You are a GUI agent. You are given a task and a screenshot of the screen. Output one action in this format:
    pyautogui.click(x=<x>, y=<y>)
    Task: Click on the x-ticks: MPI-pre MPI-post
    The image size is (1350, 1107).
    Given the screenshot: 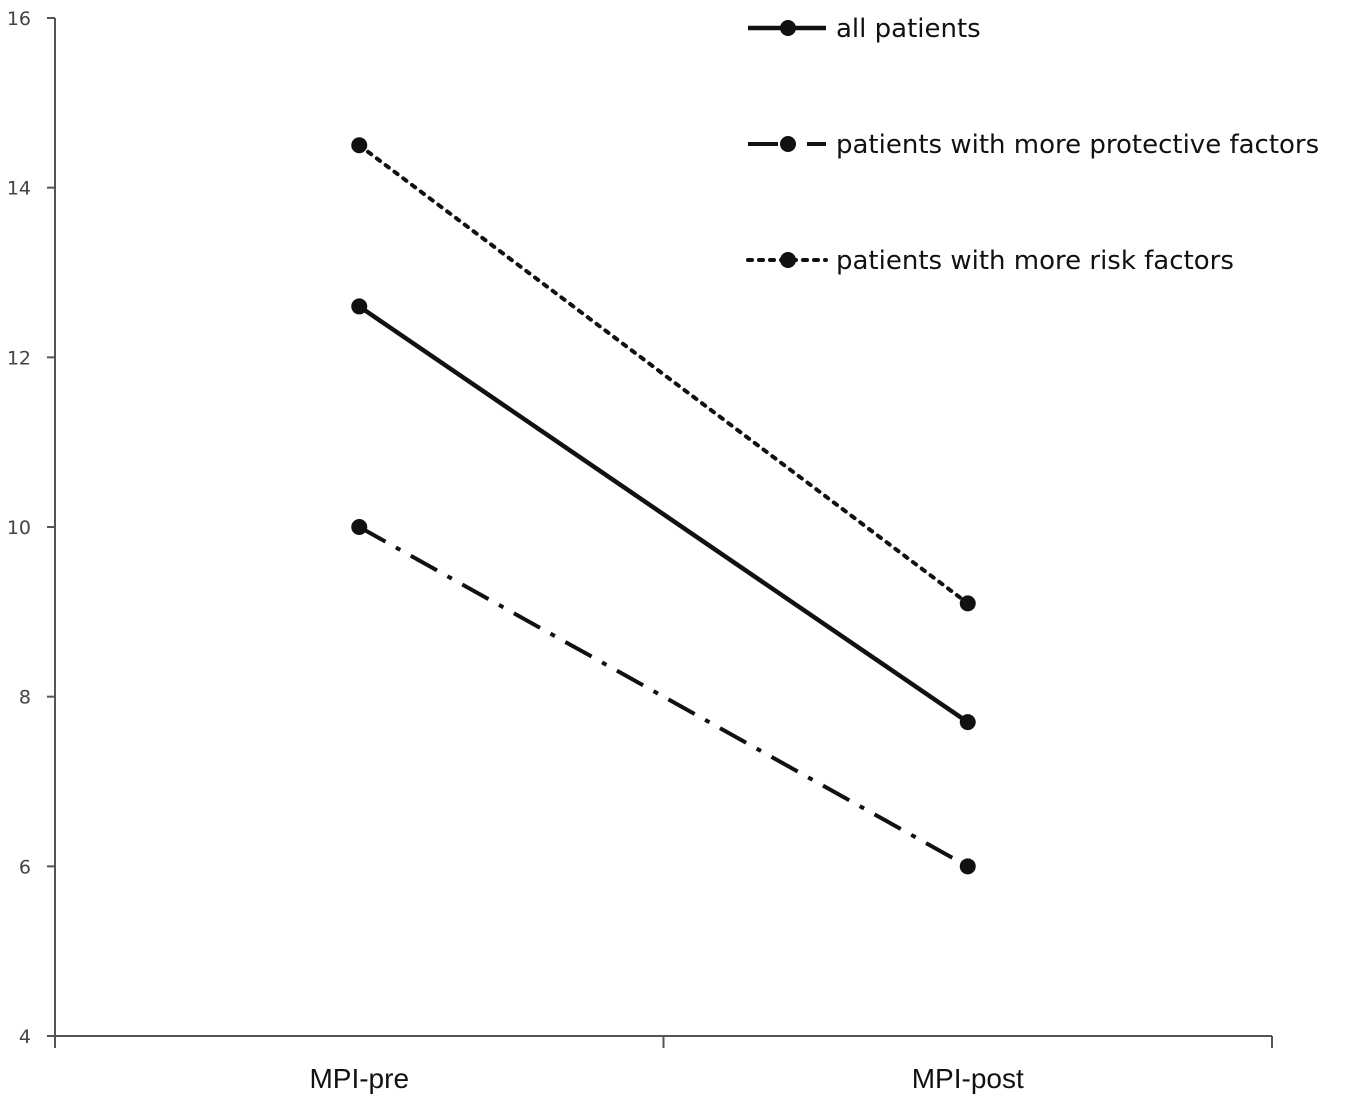 What is the action you would take?
    pyautogui.click(x=663, y=1065)
    